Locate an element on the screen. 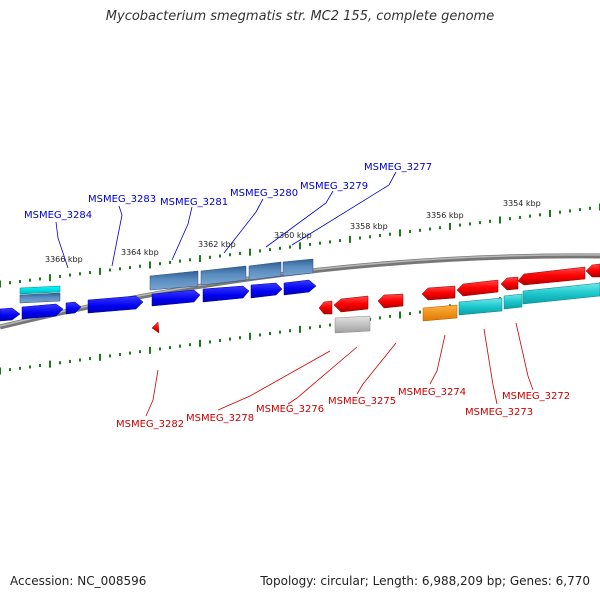 The height and width of the screenshot is (600, 600). gene-label-3277: MSMEG_3277 is located at coordinates (398, 167).